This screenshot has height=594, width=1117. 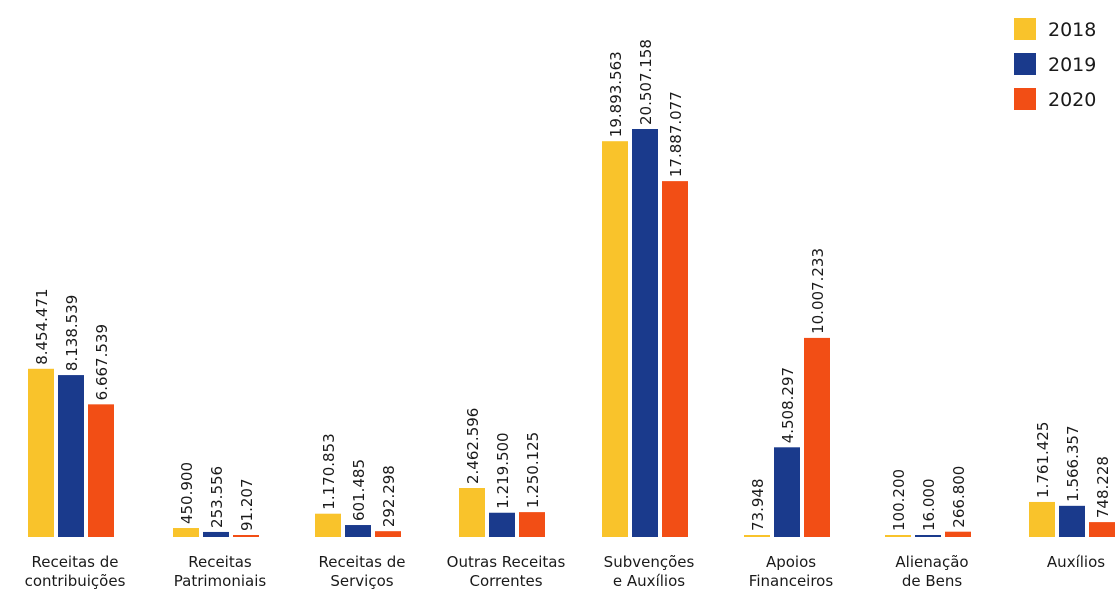 I want to click on category-label-4-line-1: e Auxílios, so click(x=649, y=581).